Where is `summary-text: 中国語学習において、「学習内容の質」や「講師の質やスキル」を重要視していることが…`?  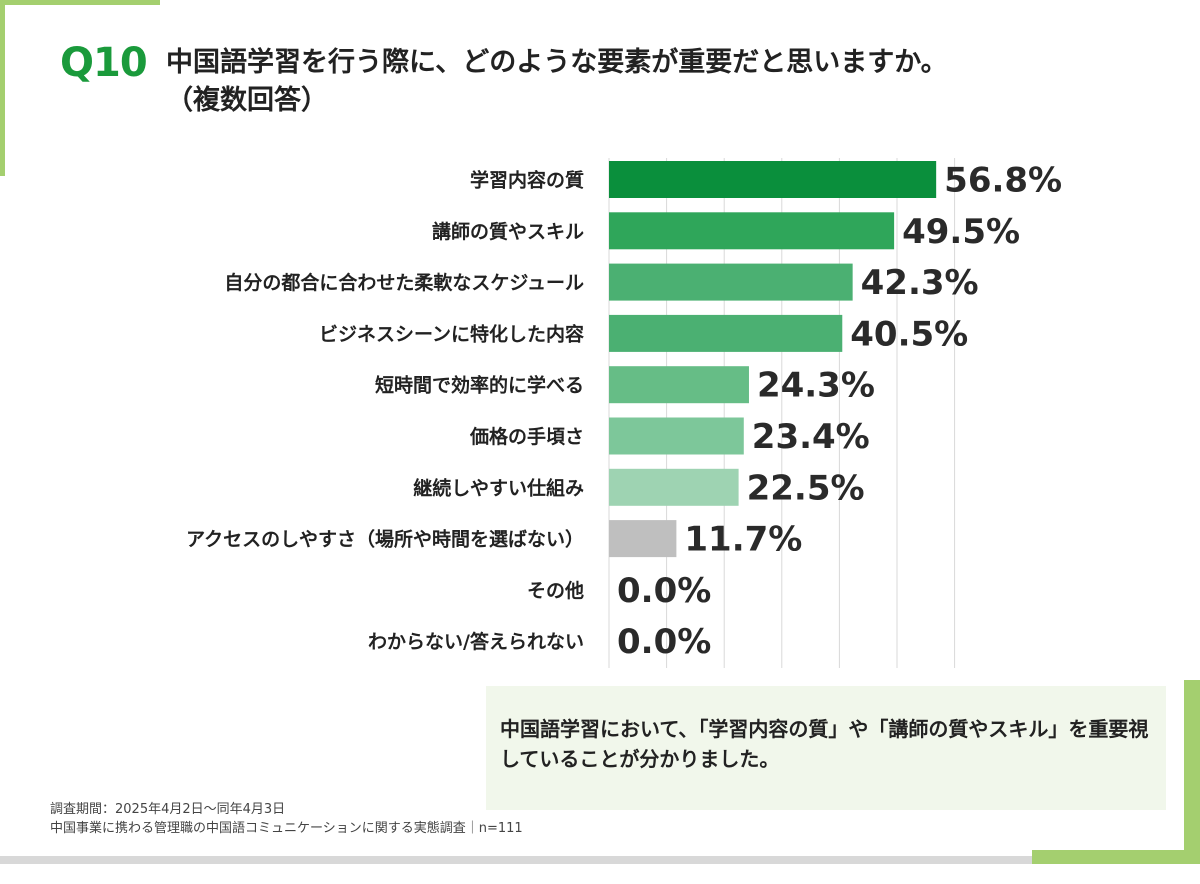
summary-text: 中国語学習において、「学習内容の質」や「講師の質やスキル」を重要視していることが… is located at coordinates (824, 744).